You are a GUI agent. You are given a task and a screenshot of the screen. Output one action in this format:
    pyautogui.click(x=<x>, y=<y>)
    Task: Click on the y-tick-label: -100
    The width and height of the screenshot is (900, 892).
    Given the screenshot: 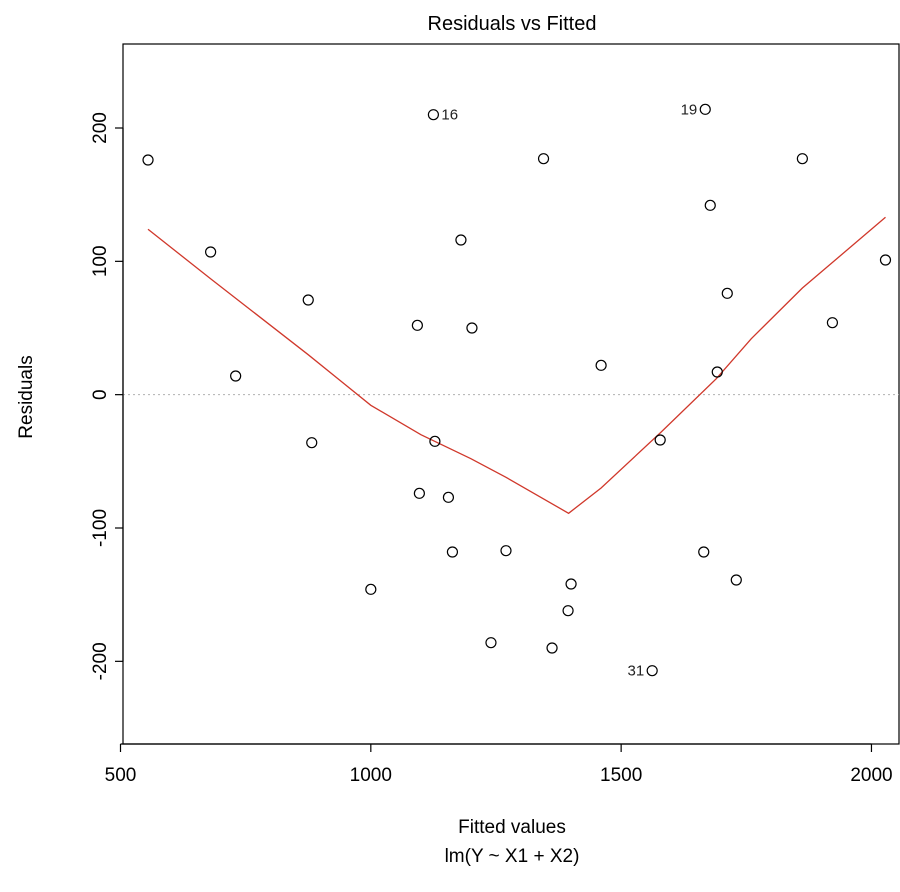 What is the action you would take?
    pyautogui.click(x=100, y=528)
    